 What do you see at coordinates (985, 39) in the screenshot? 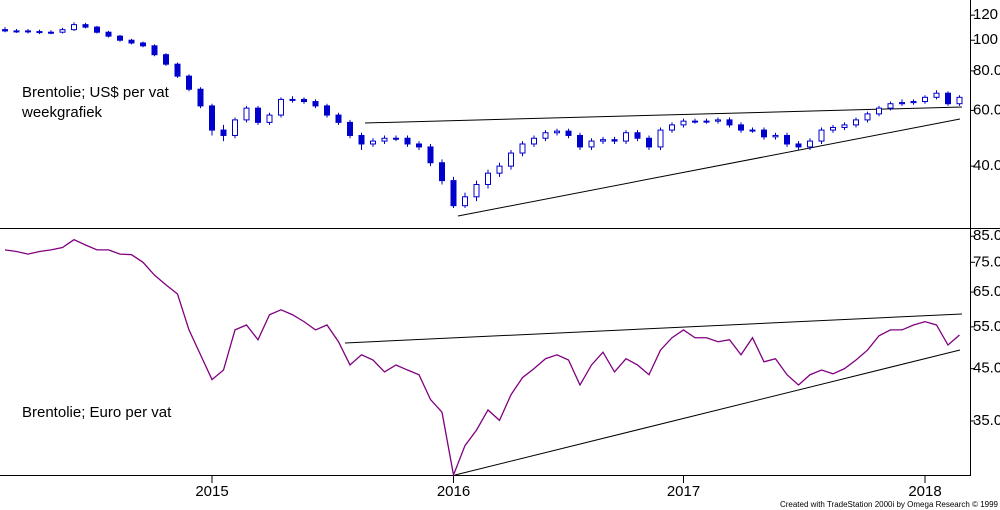
I see `y-tick-label: 100` at bounding box center [985, 39].